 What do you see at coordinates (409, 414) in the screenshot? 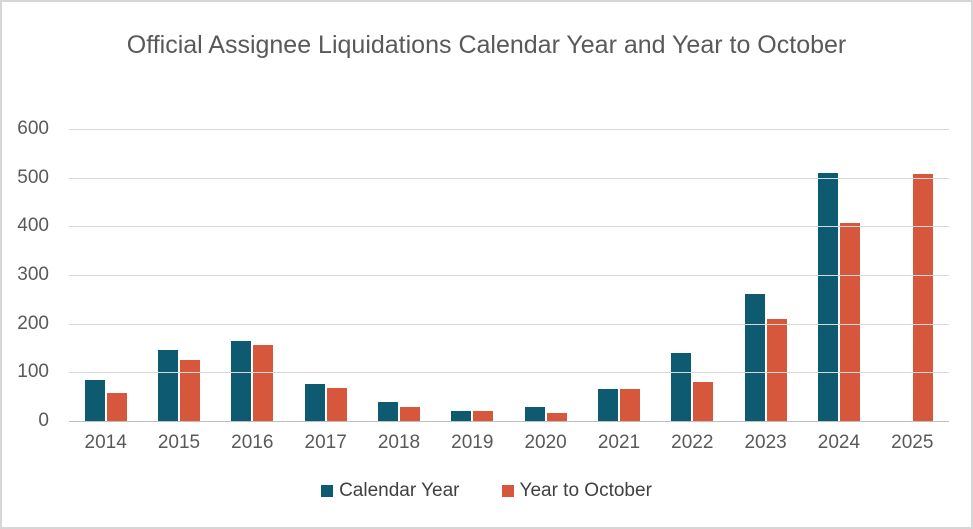
I see `bar-year-to-october-2018` at bounding box center [409, 414].